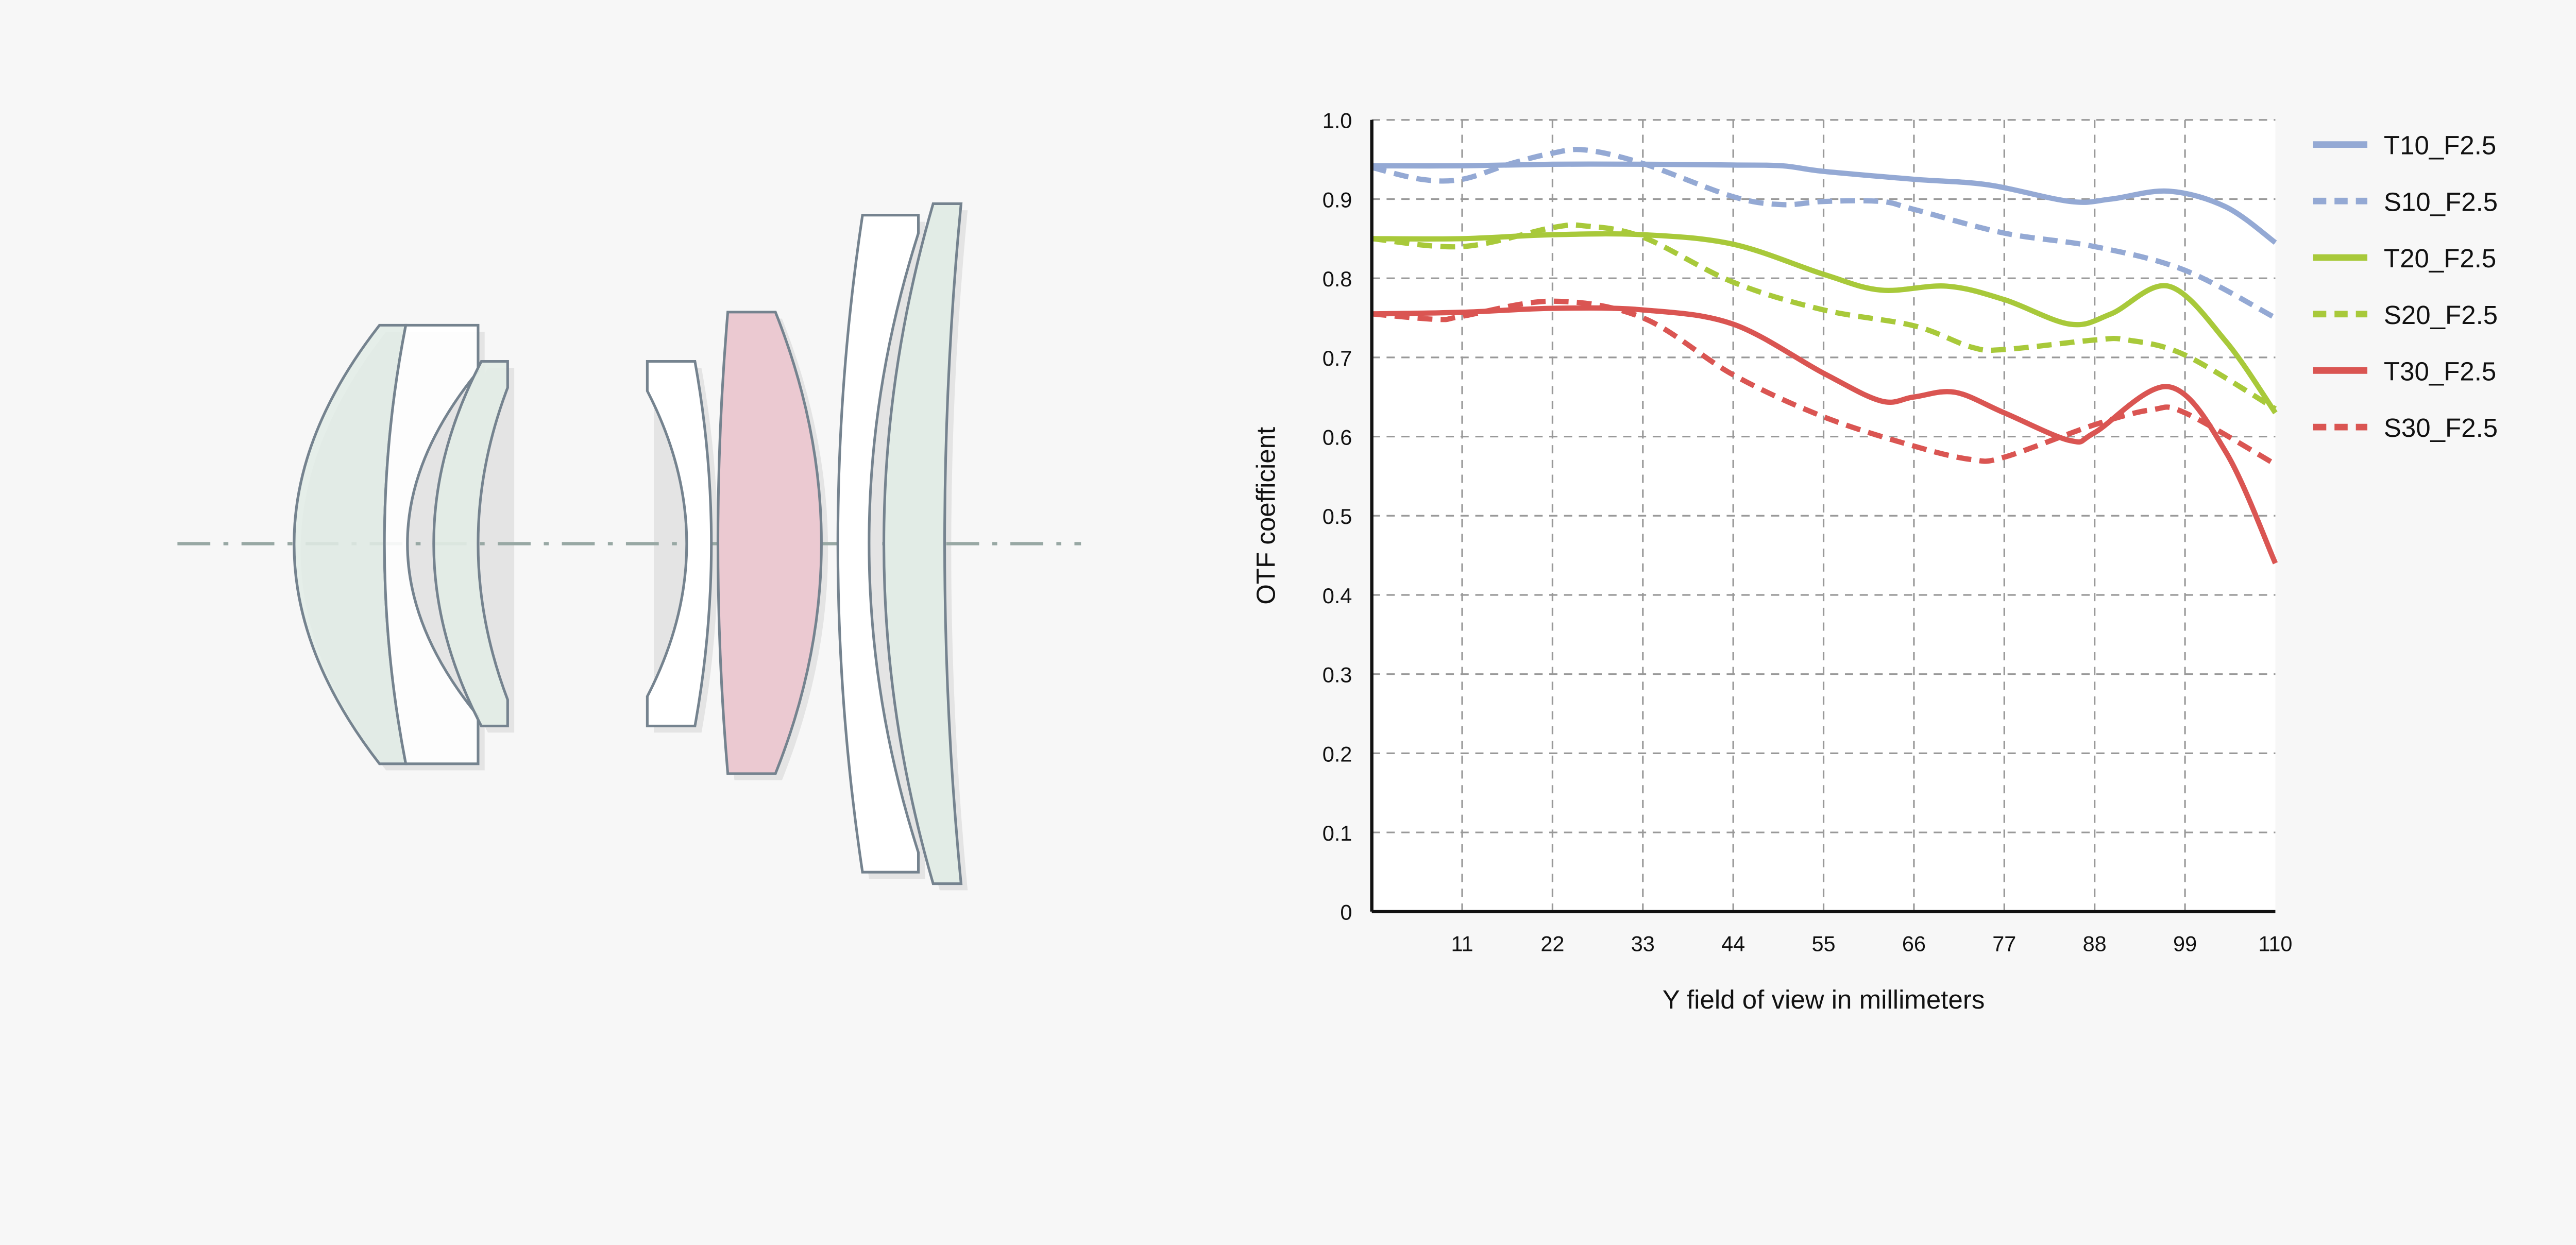  I want to click on legend-label: S30_F2.5, so click(2441, 427).